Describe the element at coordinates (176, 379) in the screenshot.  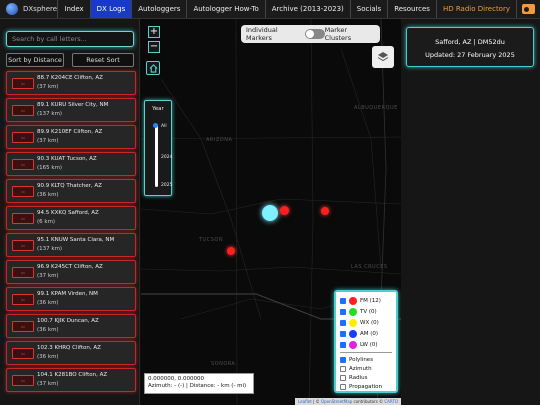
I see `coordinates: 0.000000, 0.000000` at that location.